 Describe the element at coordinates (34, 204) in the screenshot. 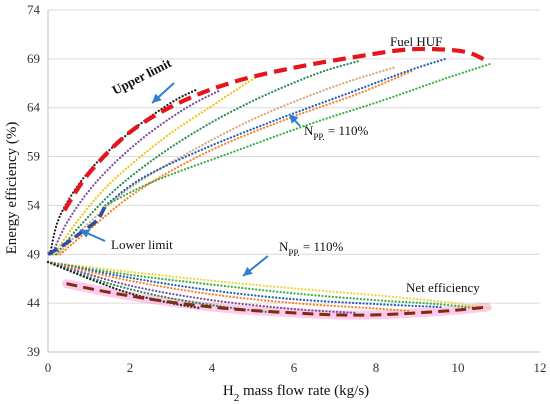

I see `y-tick-label-3: 54` at that location.